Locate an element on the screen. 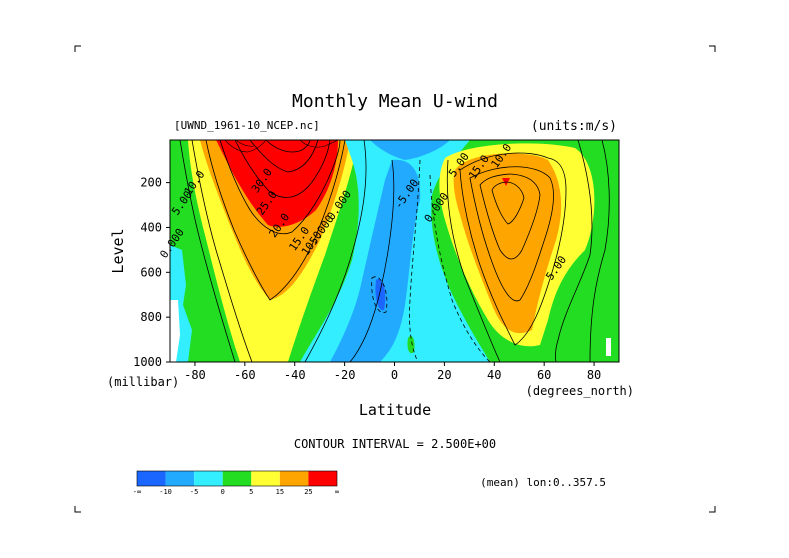  mean-longitude-text: (mean) lon:0..357.5 is located at coordinates (543, 482).